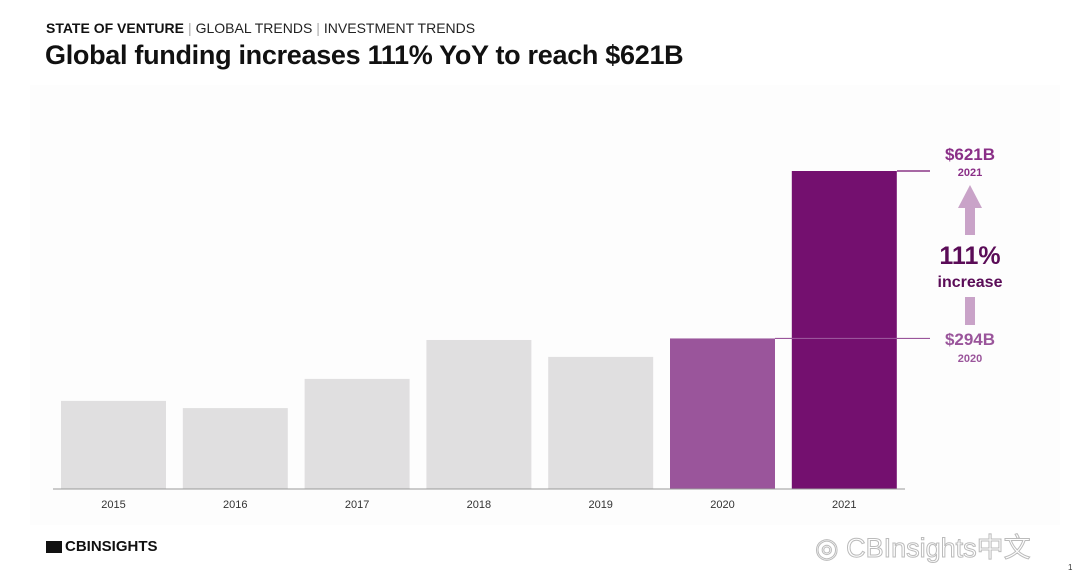 This screenshot has height=575, width=1080. I want to click on bar-2019, so click(601, 422).